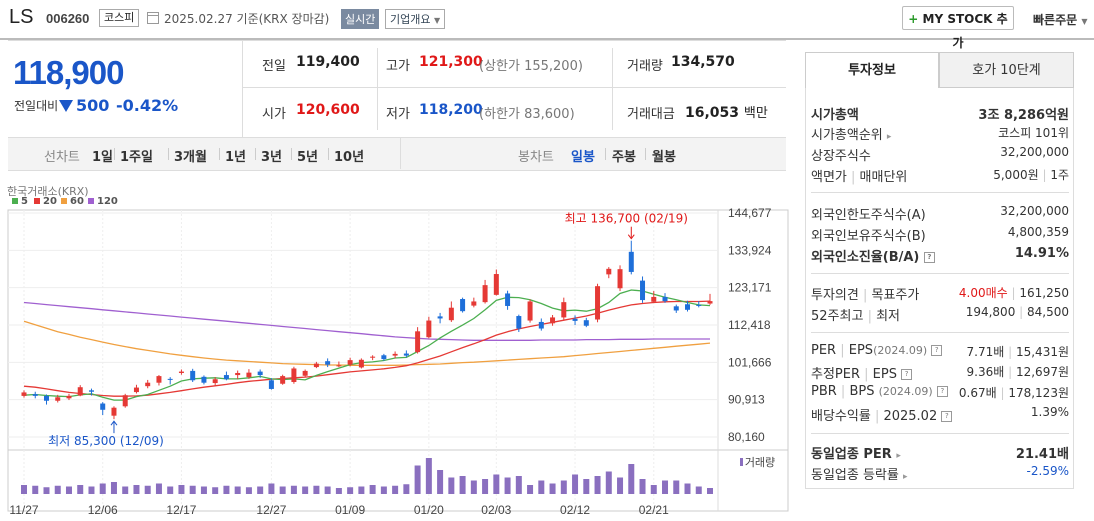 This screenshot has height=521, width=1094. Describe the element at coordinates (107, 201) in the screenshot. I see `legend-label: 120` at that location.